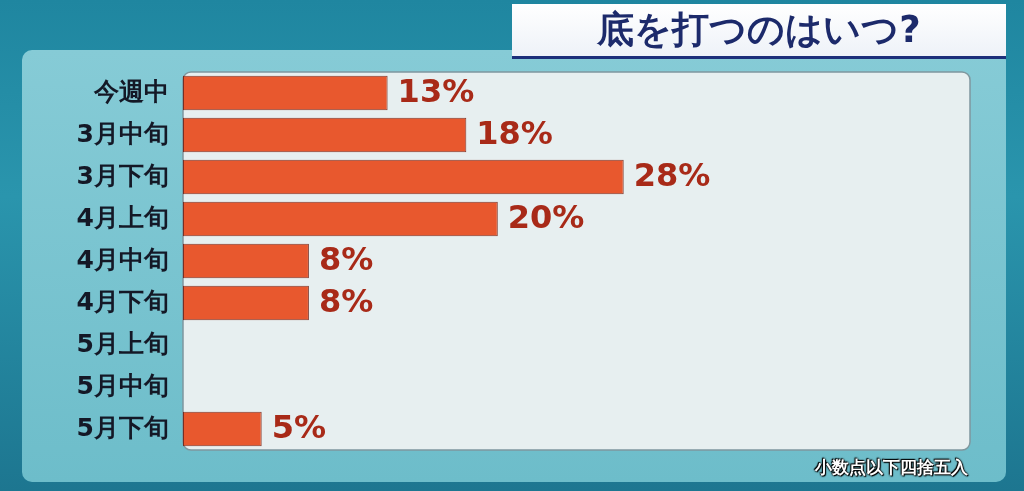 This screenshot has height=491, width=1024. Describe the element at coordinates (436, 91) in the screenshot. I see `data-label: 13%` at that location.